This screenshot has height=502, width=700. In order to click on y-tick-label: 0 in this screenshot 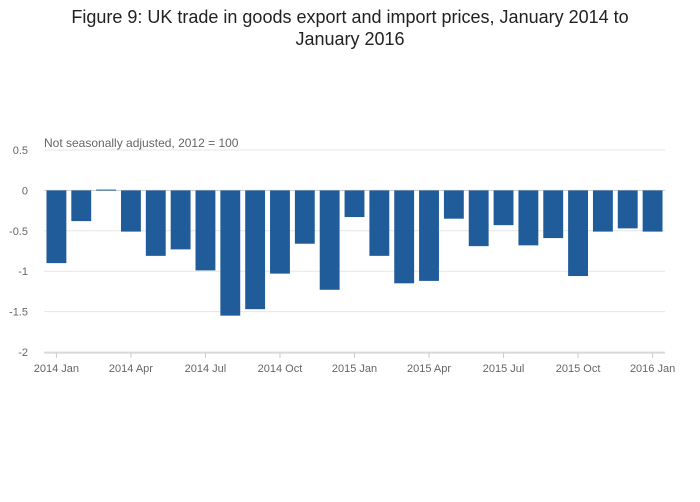, I will do `click(25, 191)`.